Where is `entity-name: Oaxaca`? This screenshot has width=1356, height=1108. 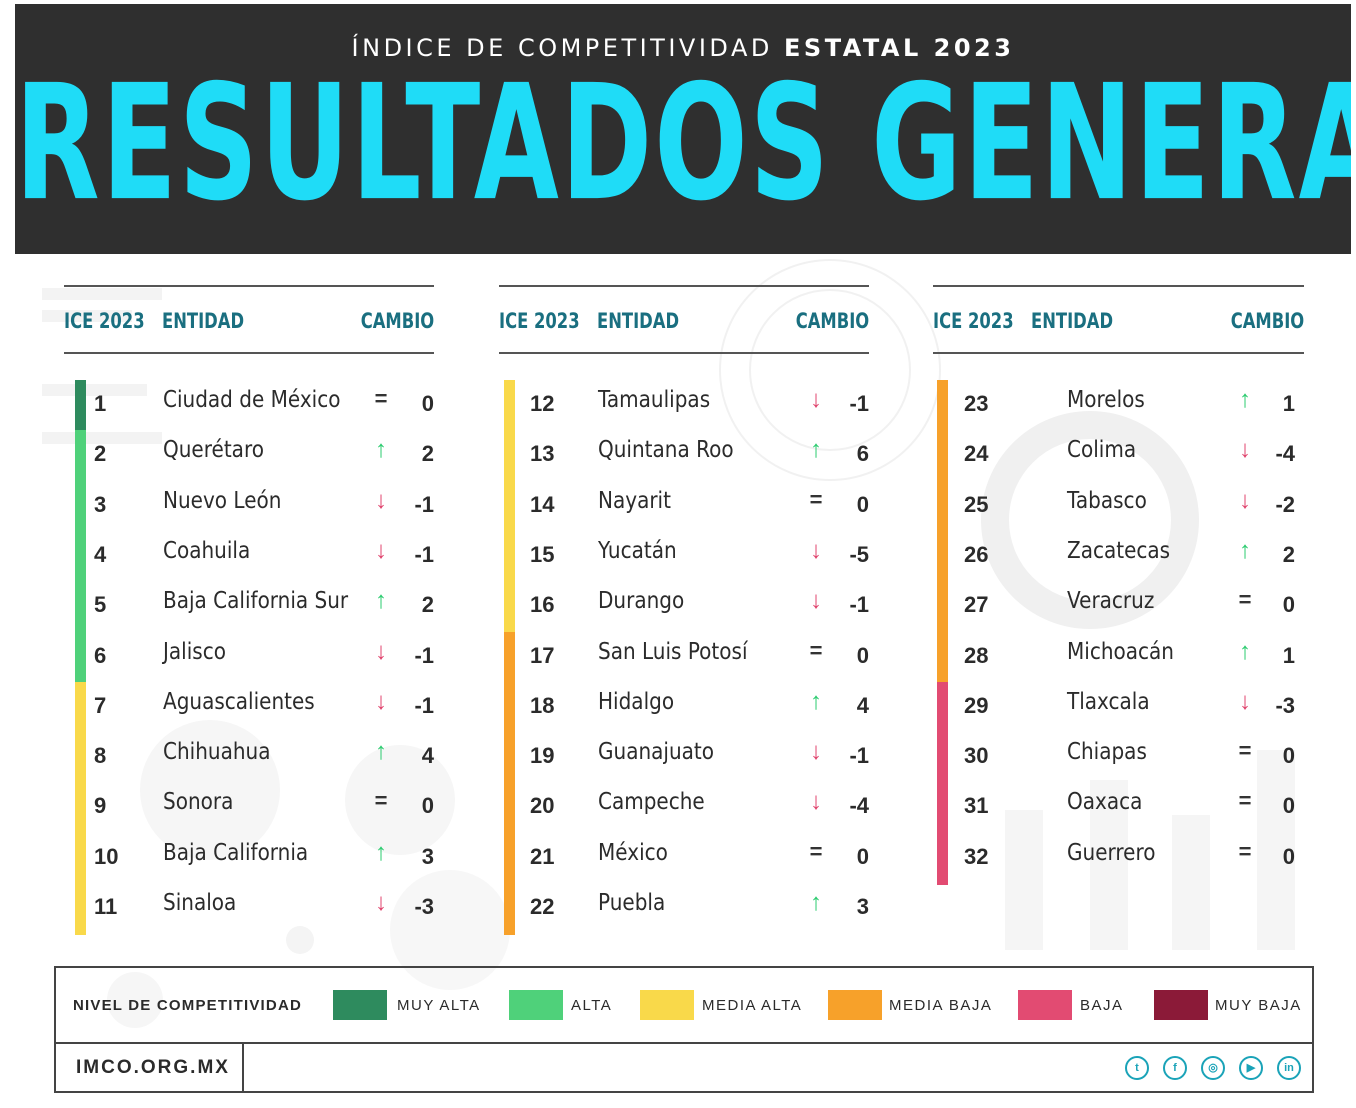 entity-name: Oaxaca is located at coordinates (1105, 802).